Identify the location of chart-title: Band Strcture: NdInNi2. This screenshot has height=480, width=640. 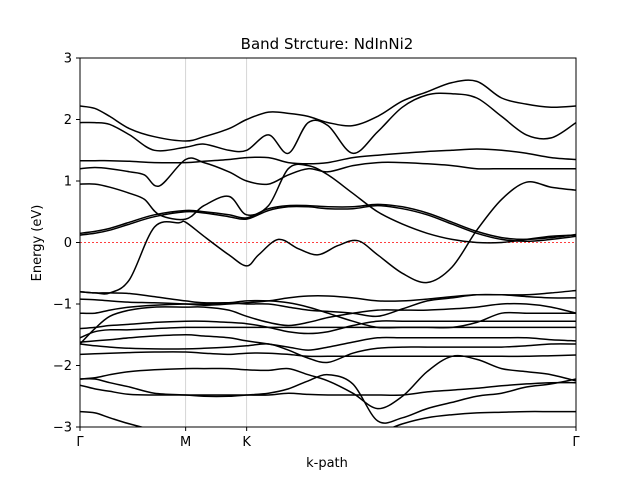
(327, 44).